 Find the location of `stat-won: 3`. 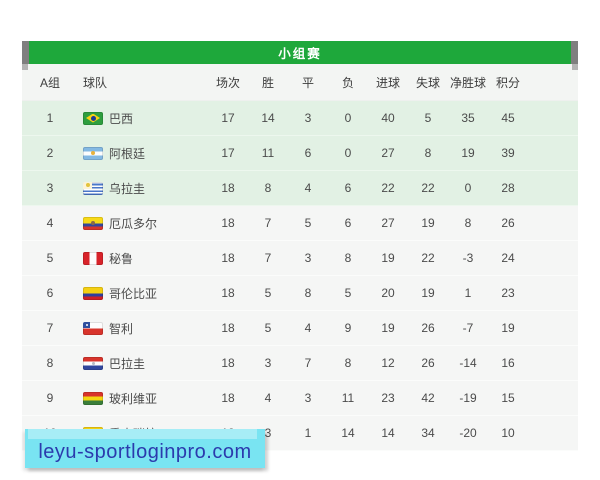

stat-won: 3 is located at coordinates (268, 363).